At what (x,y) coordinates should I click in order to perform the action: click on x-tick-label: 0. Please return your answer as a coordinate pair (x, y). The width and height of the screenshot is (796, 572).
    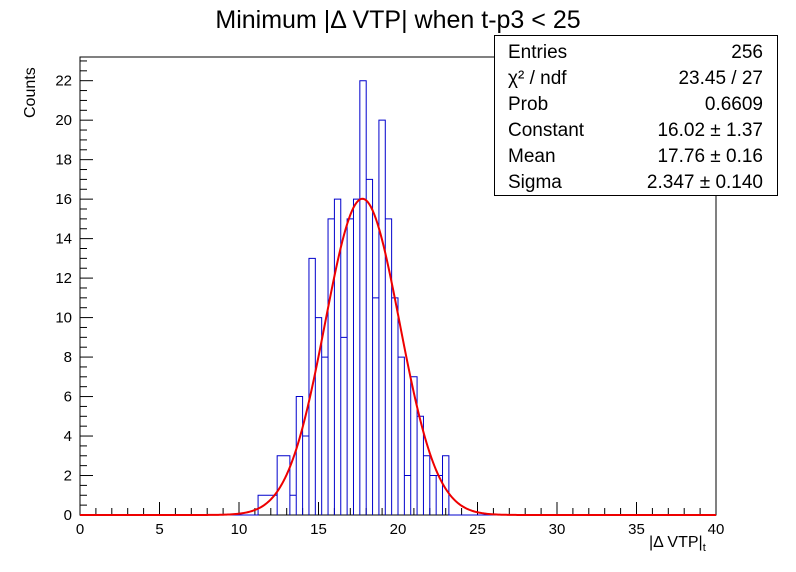
    Looking at the image, I should click on (80, 529).